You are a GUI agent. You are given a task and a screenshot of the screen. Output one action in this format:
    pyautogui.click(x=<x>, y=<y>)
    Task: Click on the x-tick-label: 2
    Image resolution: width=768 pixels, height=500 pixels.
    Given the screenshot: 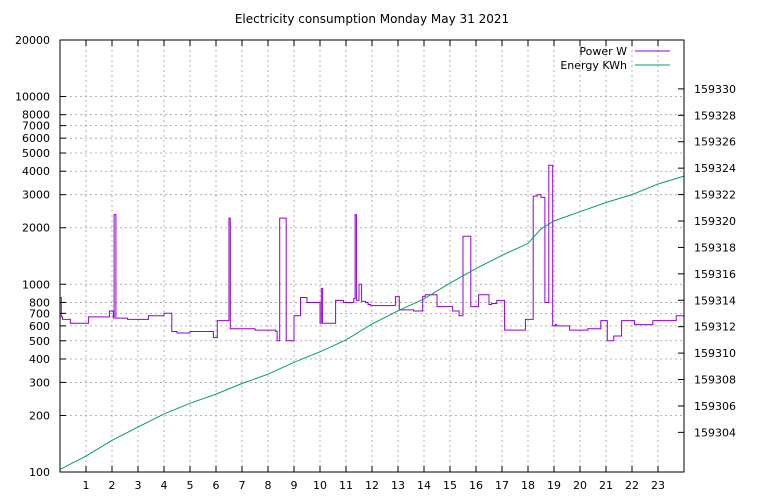 What is the action you would take?
    pyautogui.click(x=112, y=485)
    